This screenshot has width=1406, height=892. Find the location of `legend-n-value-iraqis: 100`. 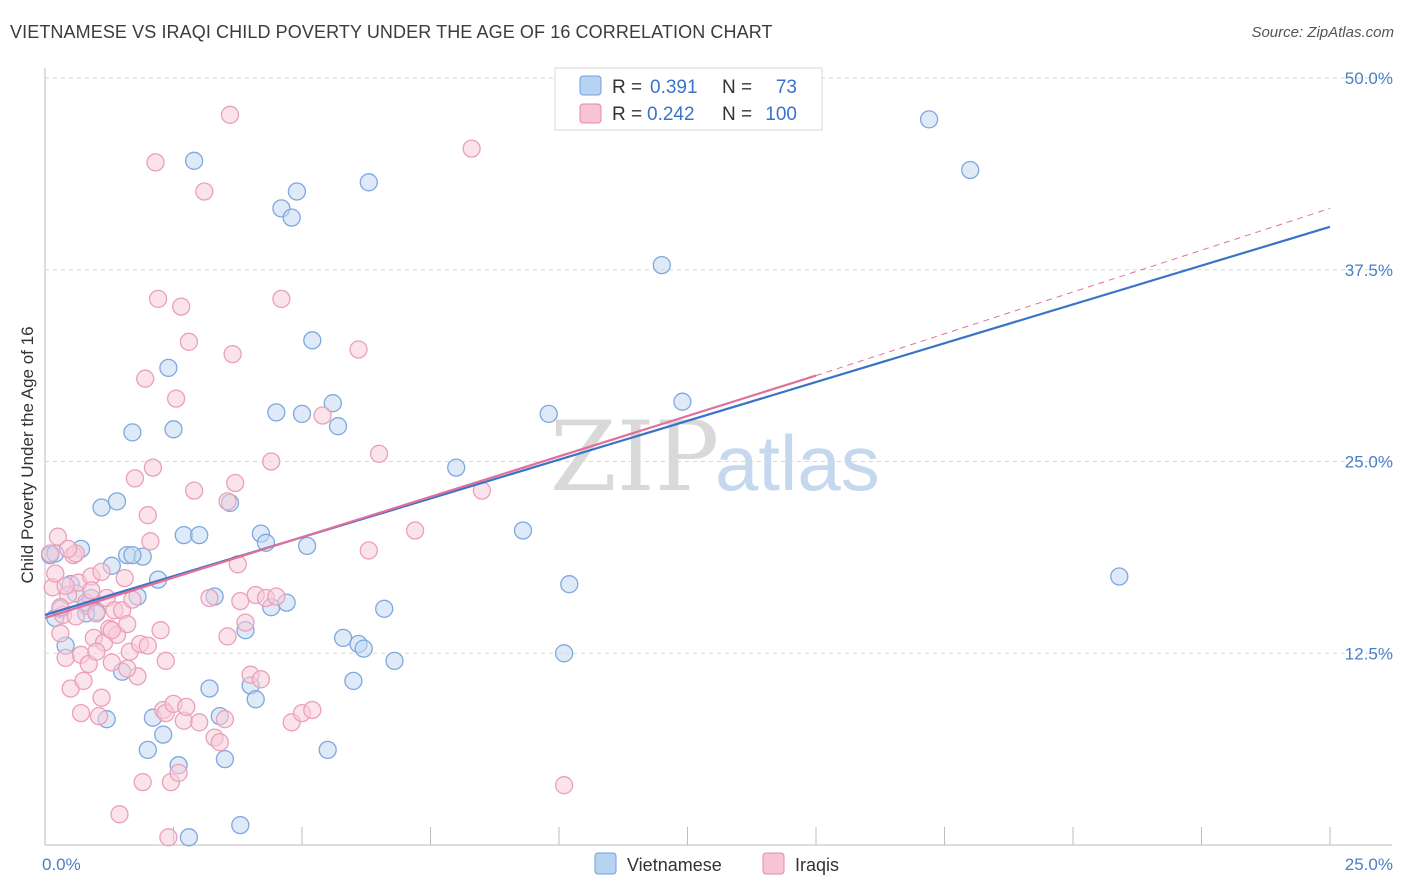

legend-n-value-iraqis: 100 is located at coordinates (781, 114).